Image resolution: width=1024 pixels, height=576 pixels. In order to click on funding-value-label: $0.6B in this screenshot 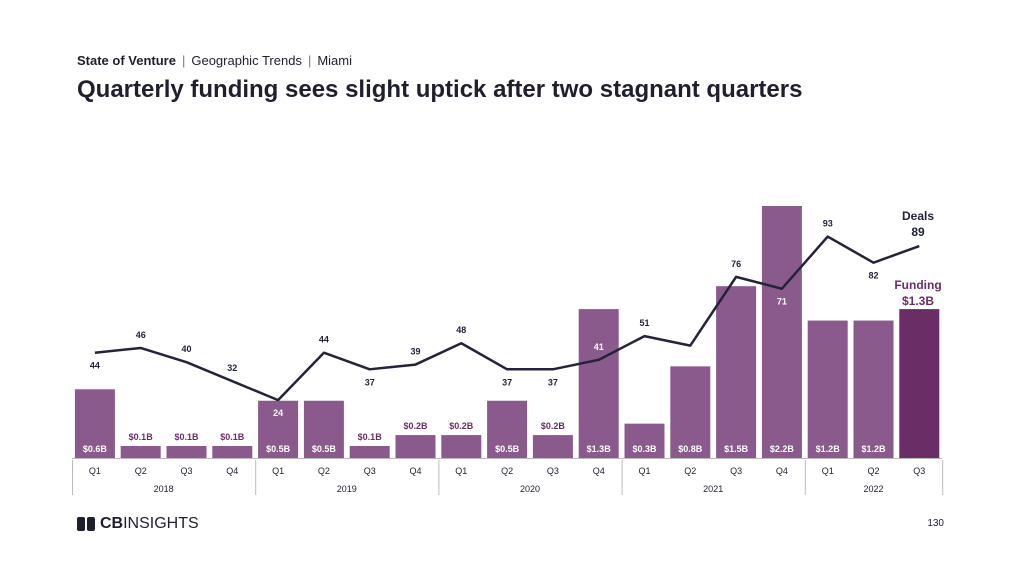, I will do `click(95, 449)`.